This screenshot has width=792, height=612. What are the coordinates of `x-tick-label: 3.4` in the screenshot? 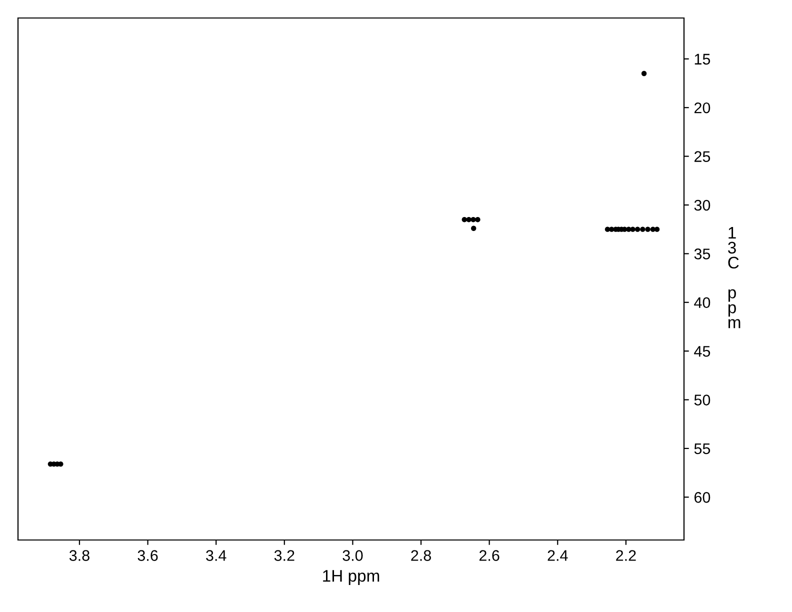 It's located at (216, 555).